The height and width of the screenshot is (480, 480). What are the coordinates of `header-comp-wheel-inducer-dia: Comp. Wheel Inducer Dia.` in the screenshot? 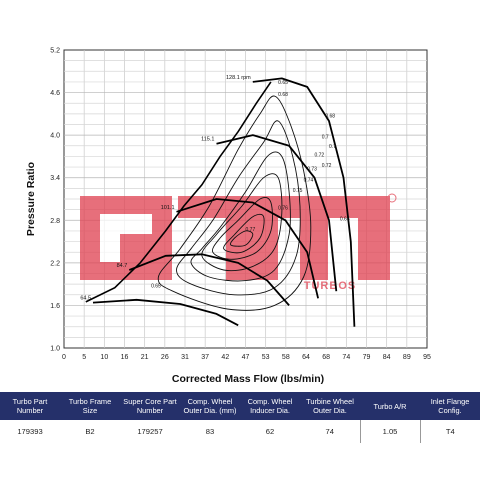 It's located at (270, 406).